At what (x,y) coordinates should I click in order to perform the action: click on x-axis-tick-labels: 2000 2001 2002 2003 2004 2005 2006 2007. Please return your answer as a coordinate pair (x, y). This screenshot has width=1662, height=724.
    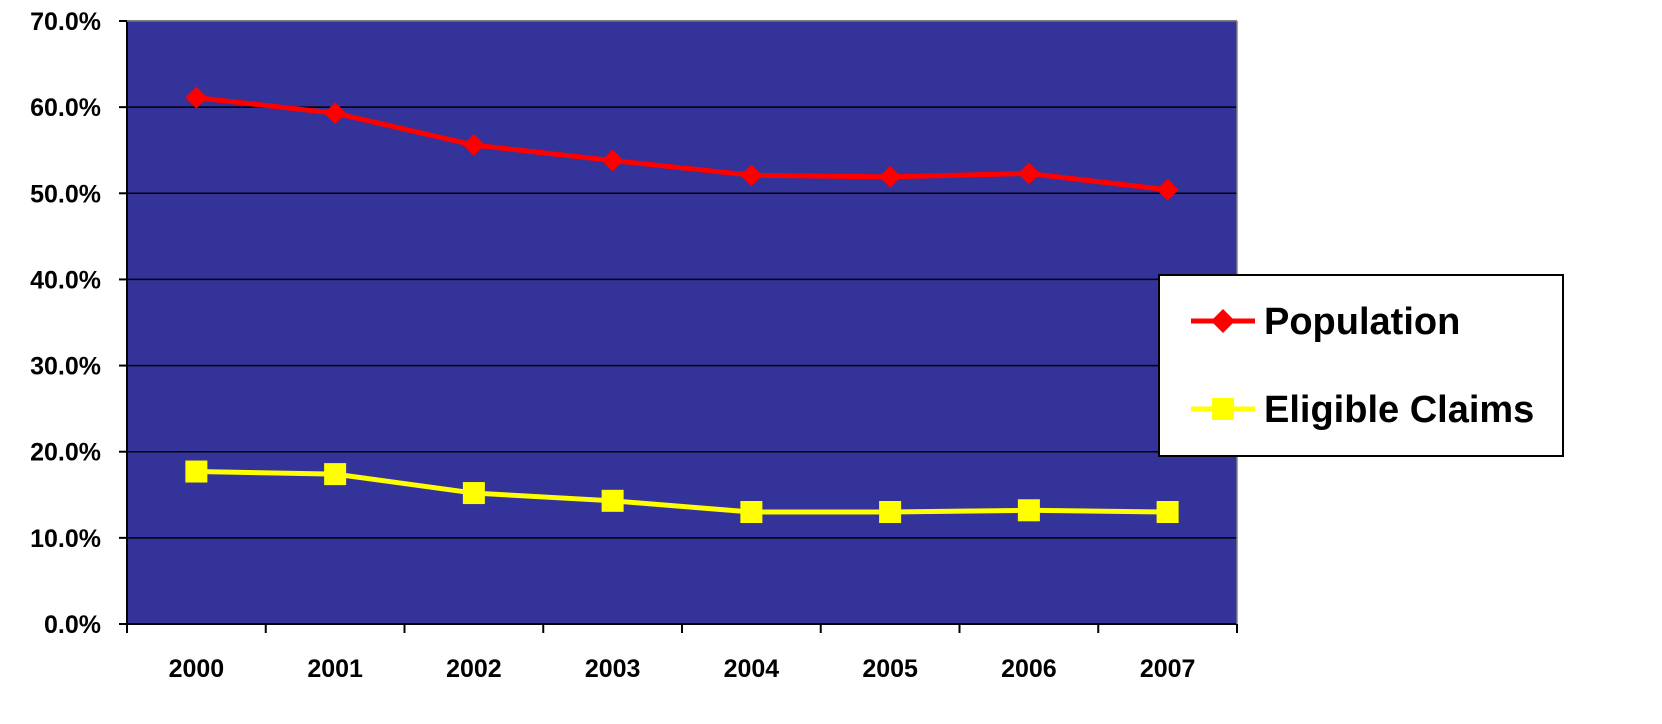
    Looking at the image, I should click on (682, 669).